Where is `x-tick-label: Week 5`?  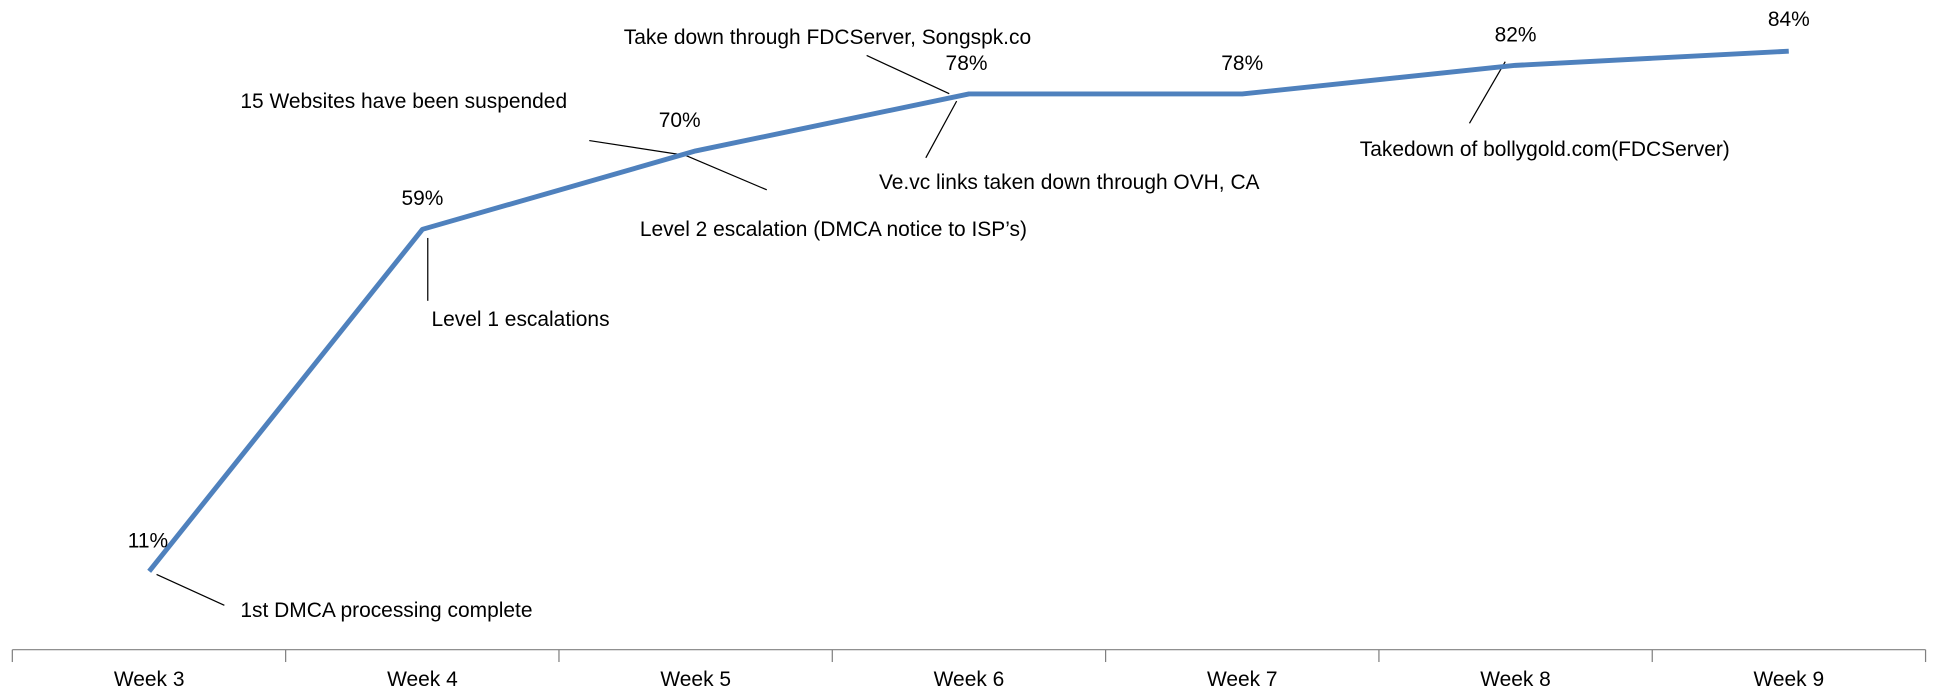
x-tick-label: Week 5 is located at coordinates (695, 679).